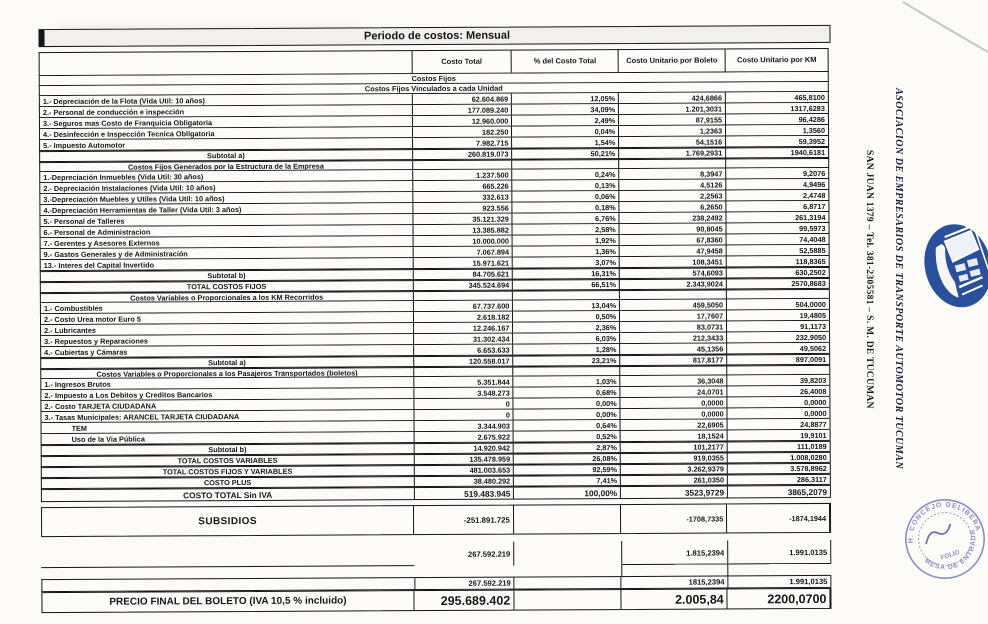 The width and height of the screenshot is (988, 624). Describe the element at coordinates (567, 327) in the screenshot. I see `cell-pct: 2,36%` at that location.